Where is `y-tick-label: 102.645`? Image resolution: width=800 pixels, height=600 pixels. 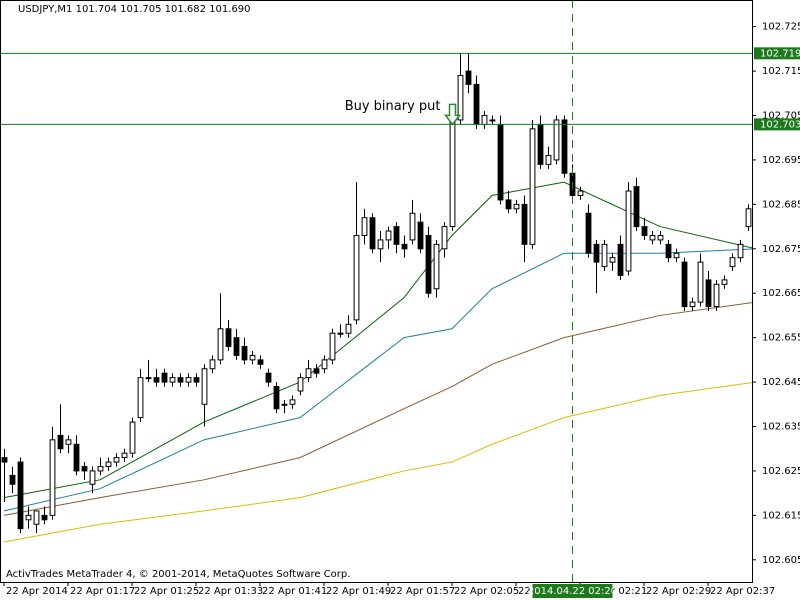 y-tick-label: 102.645 is located at coordinates (781, 382).